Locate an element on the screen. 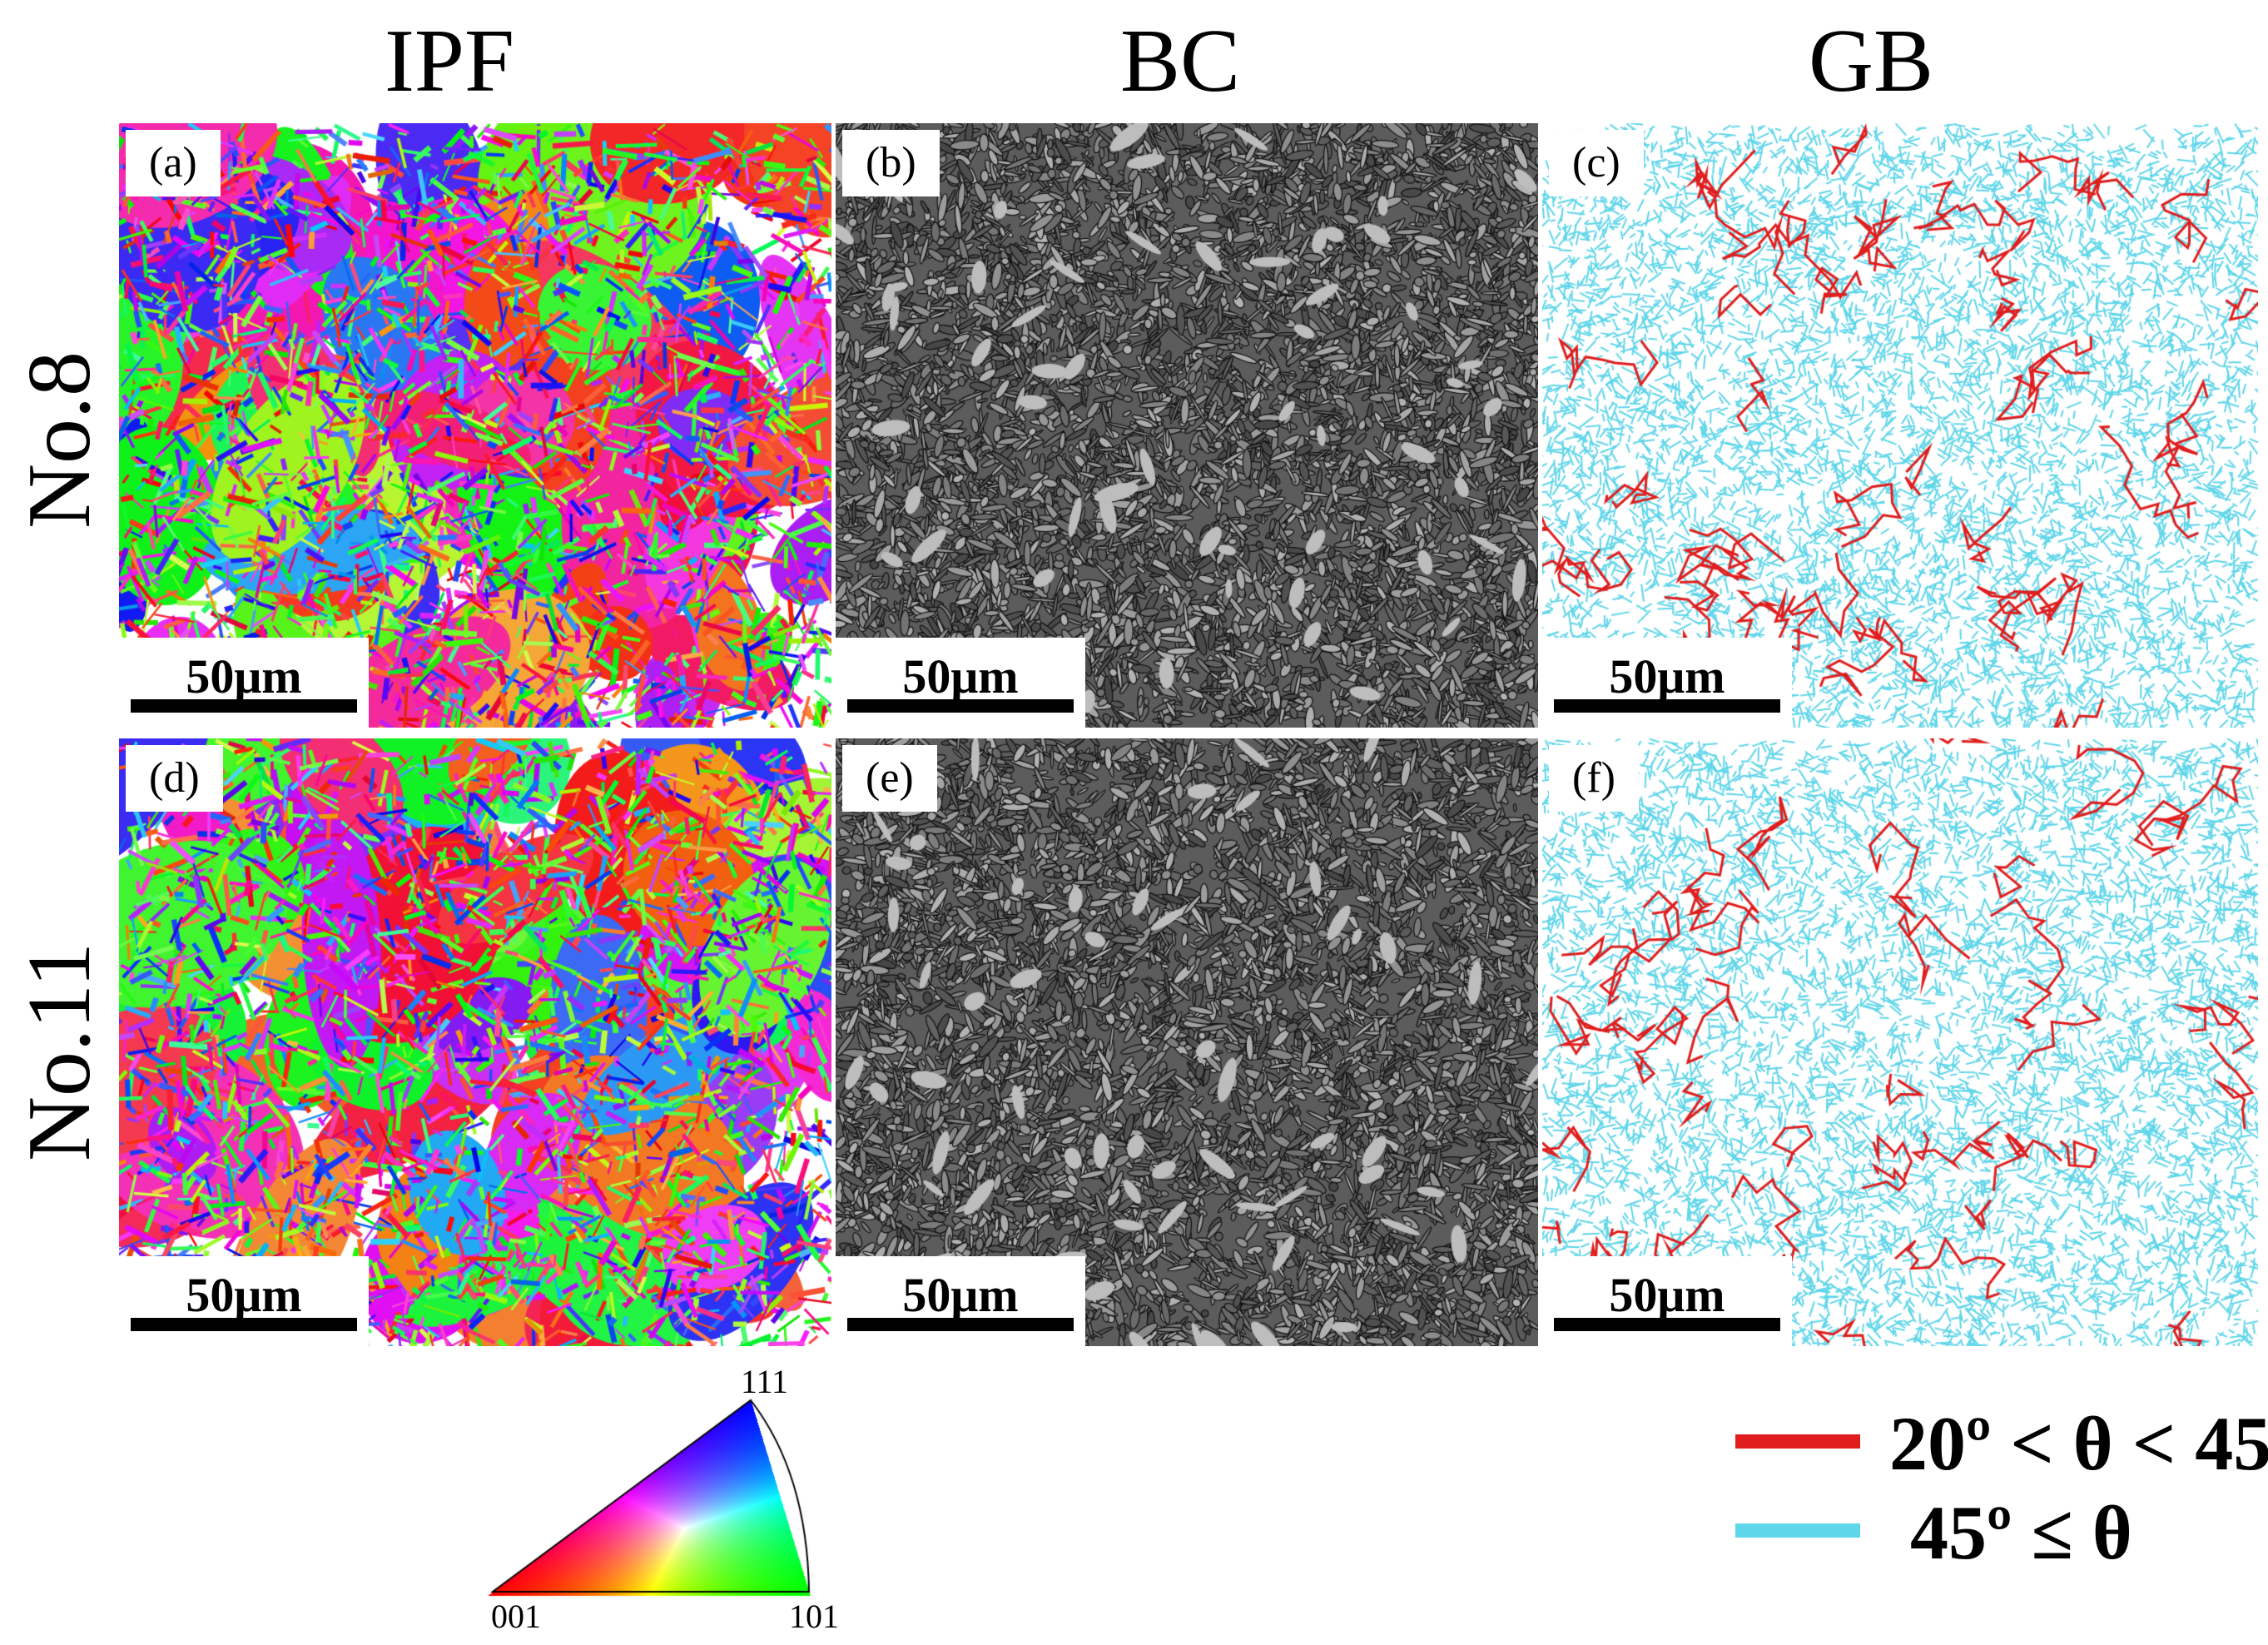  legend-item-low-angle: 20º < θ < 45º is located at coordinates (2001, 1443).